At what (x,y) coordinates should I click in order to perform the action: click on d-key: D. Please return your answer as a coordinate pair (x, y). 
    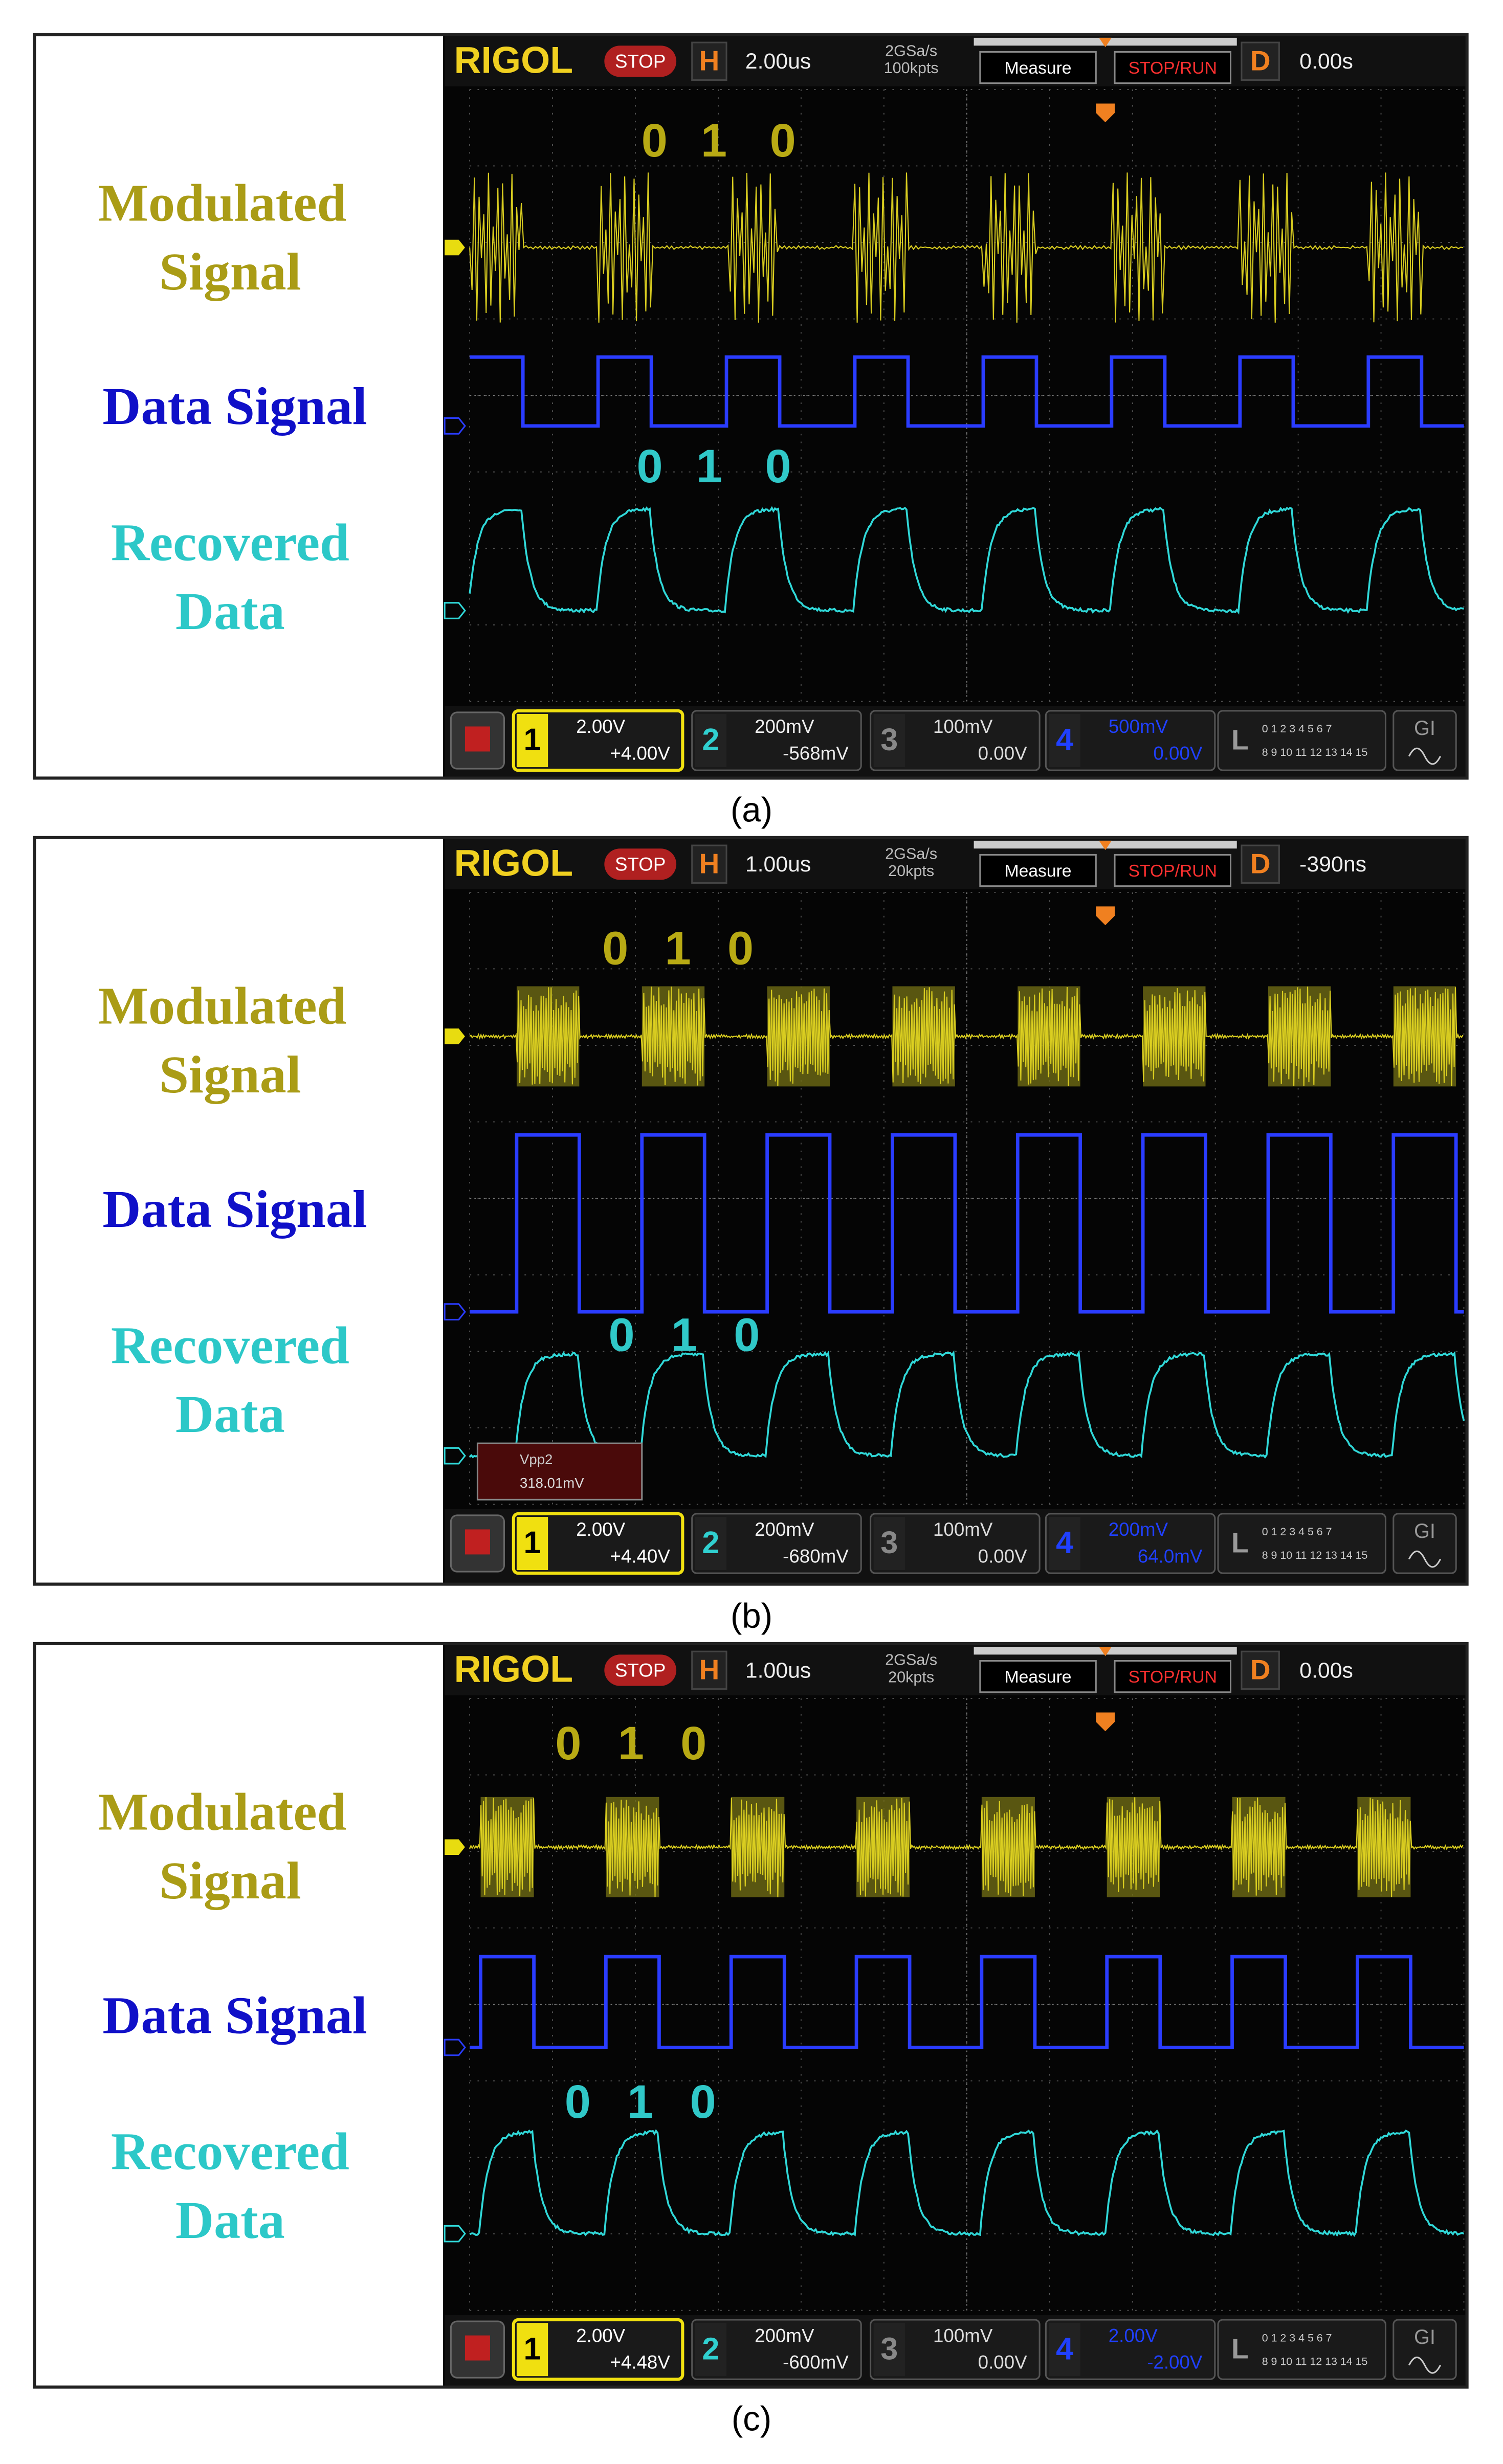
    Looking at the image, I should click on (1260, 60).